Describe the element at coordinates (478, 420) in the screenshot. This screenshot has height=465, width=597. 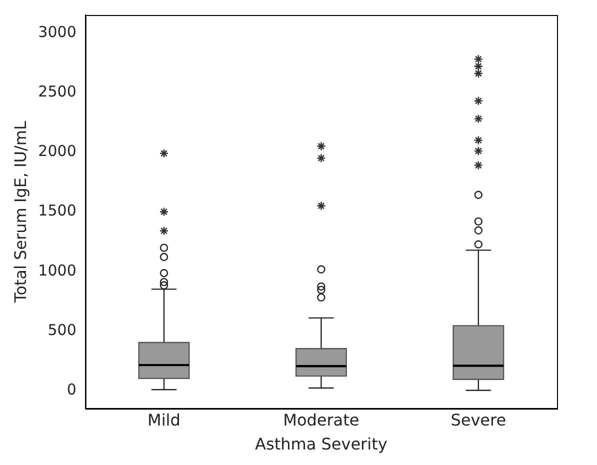
I see `x-tick-label: Severe` at that location.